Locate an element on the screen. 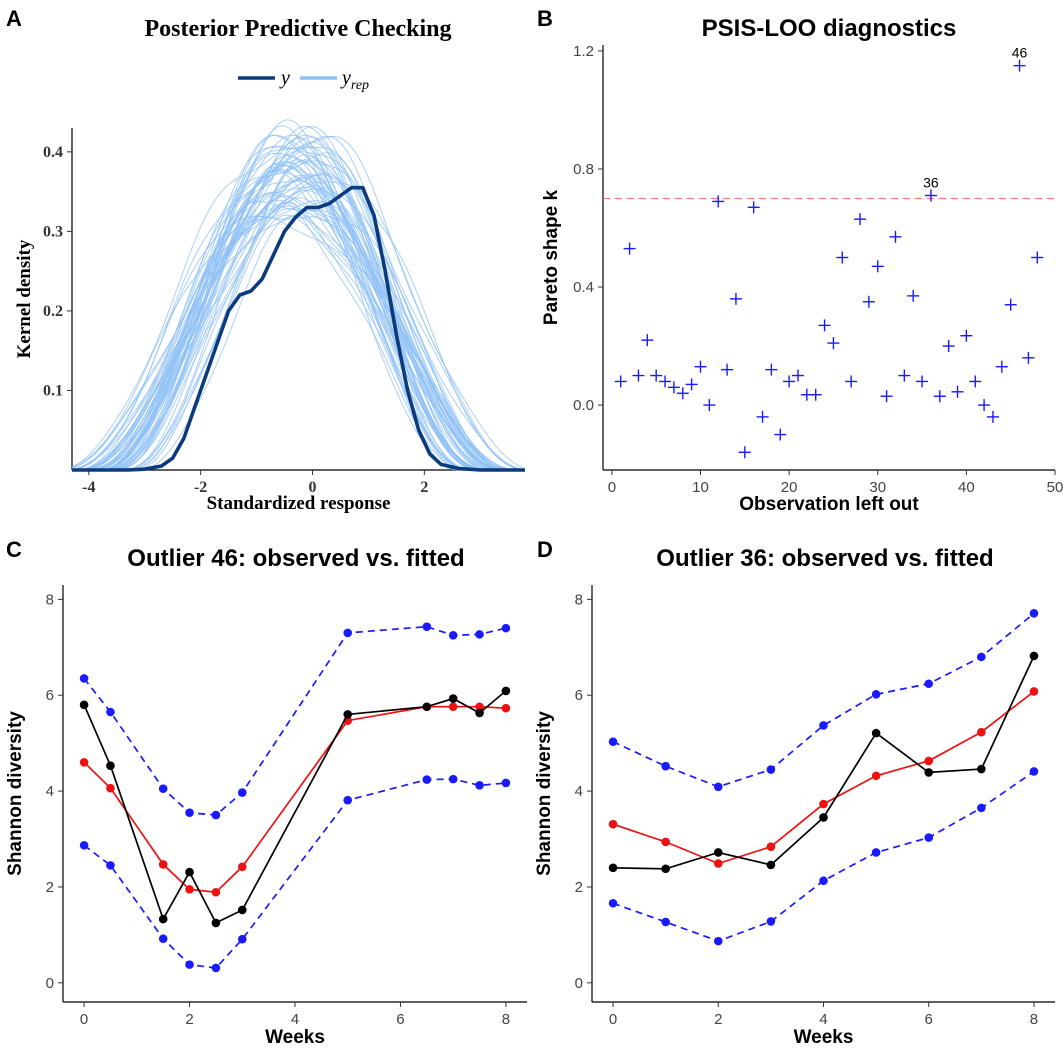  y-tick-label: 2 is located at coordinates (50, 887).